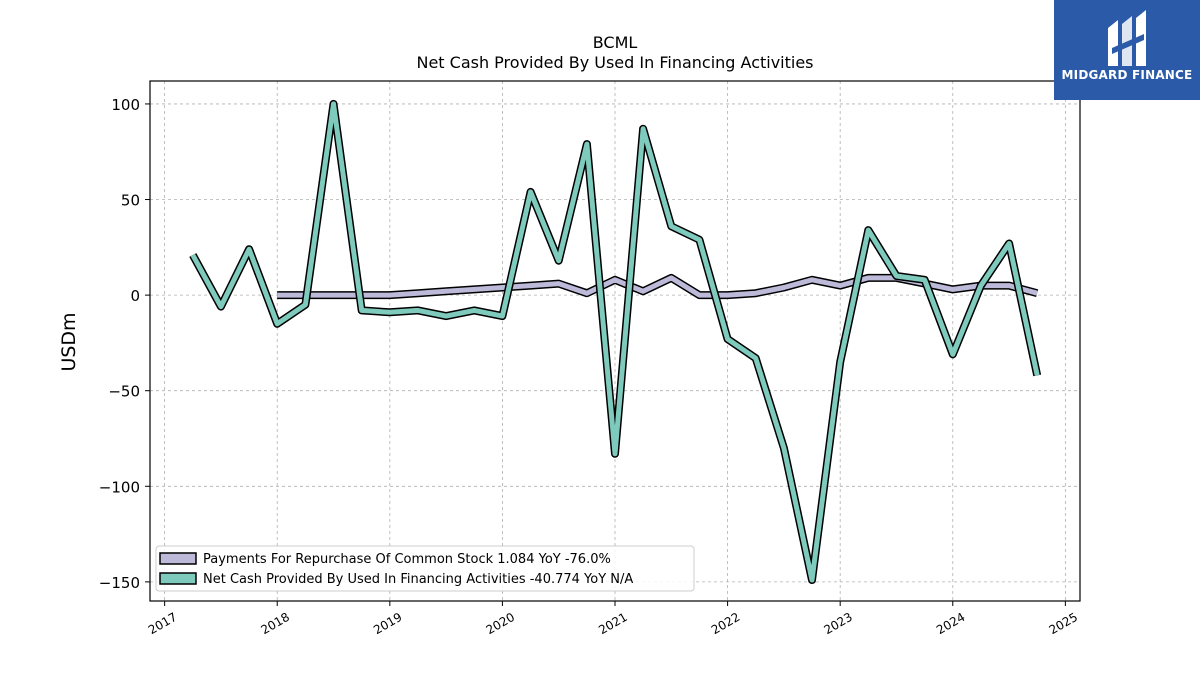 The width and height of the screenshot is (1200, 675). Describe the element at coordinates (500, 623) in the screenshot. I see `x-tick-label: 2020` at that location.